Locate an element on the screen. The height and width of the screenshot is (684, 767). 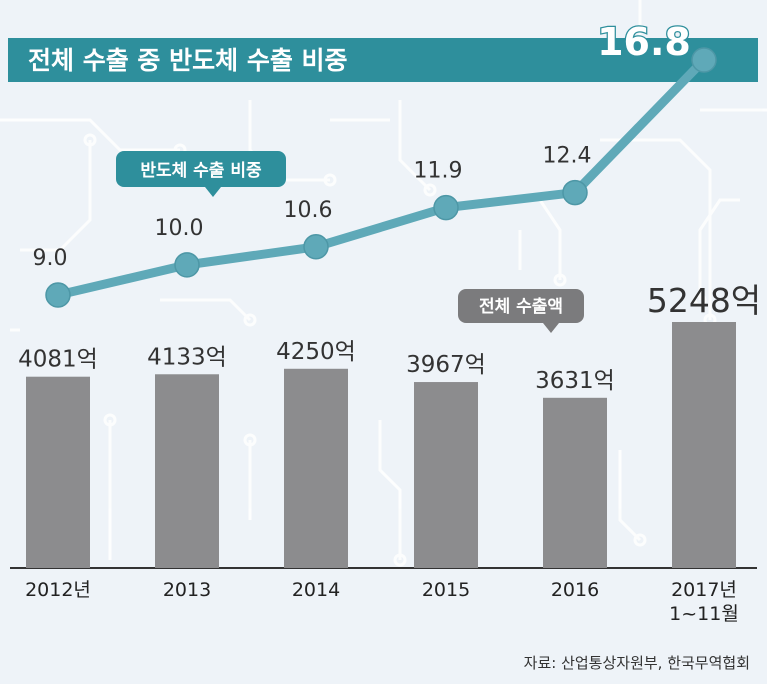
line-legend-callout: 반도체 수출 비중 is located at coordinates (201, 174).